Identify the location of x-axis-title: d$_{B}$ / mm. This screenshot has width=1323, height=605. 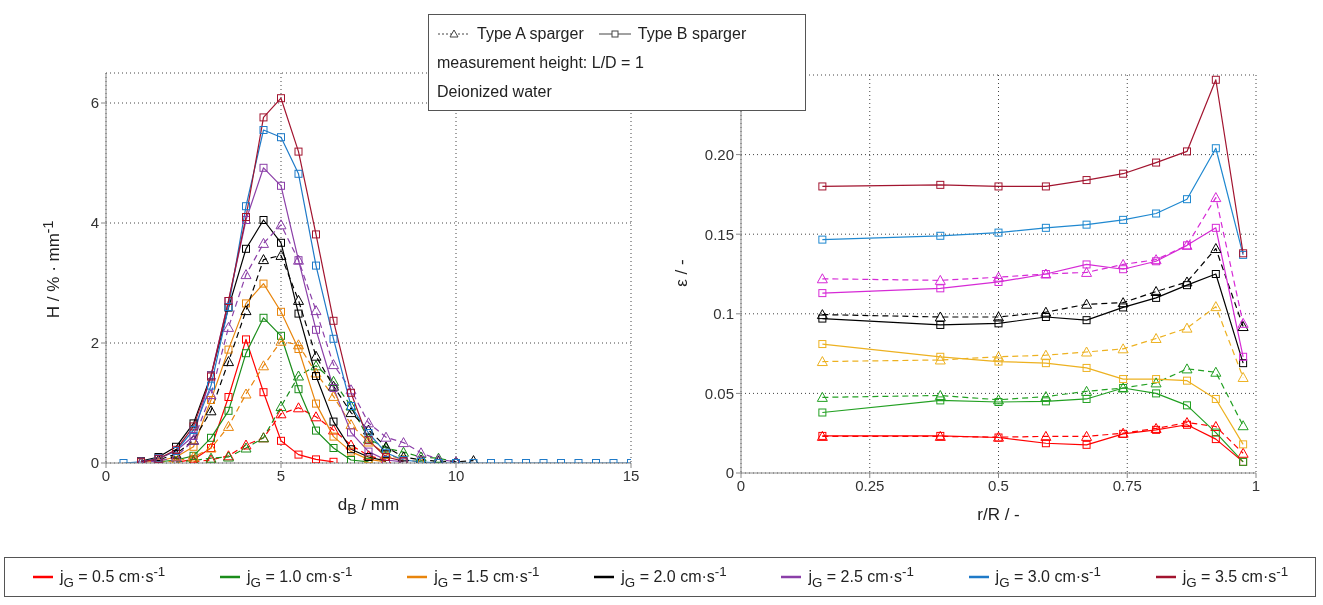
(368, 506).